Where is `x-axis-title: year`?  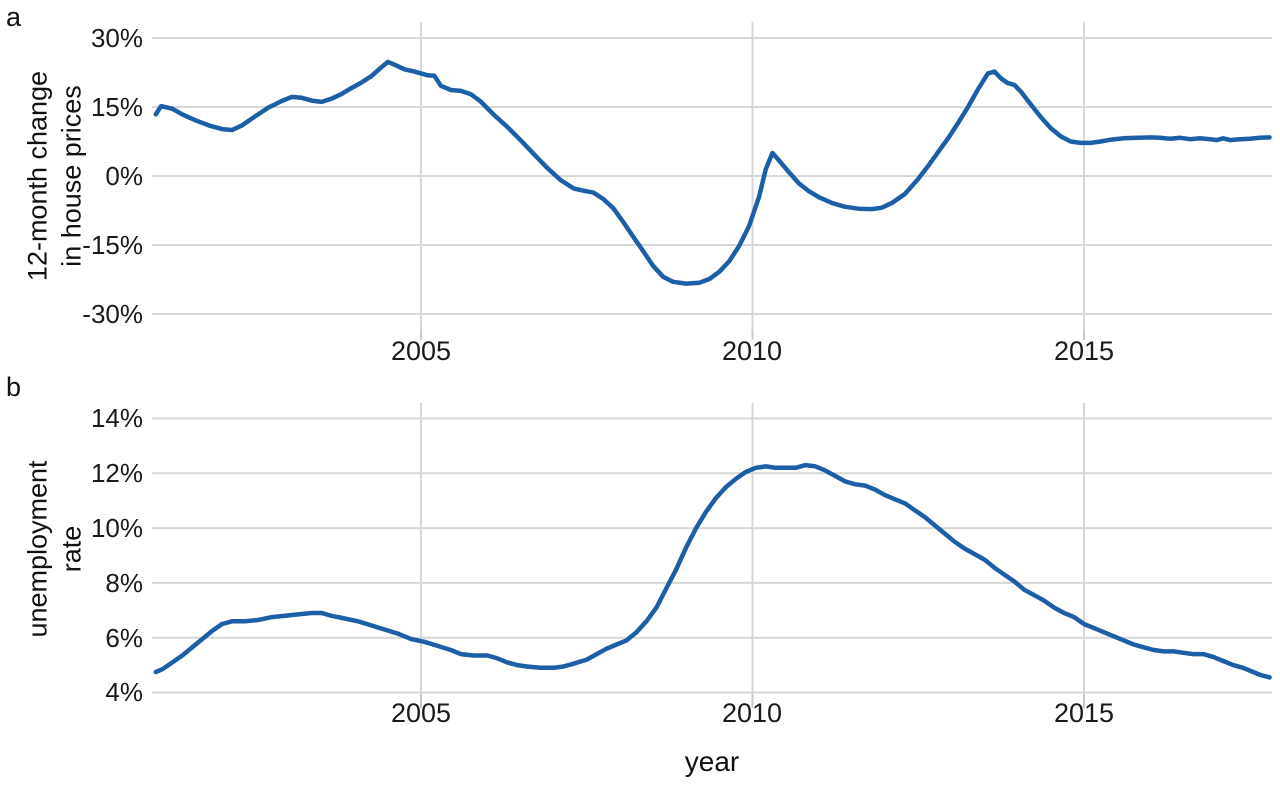
x-axis-title: year is located at coordinates (712, 761).